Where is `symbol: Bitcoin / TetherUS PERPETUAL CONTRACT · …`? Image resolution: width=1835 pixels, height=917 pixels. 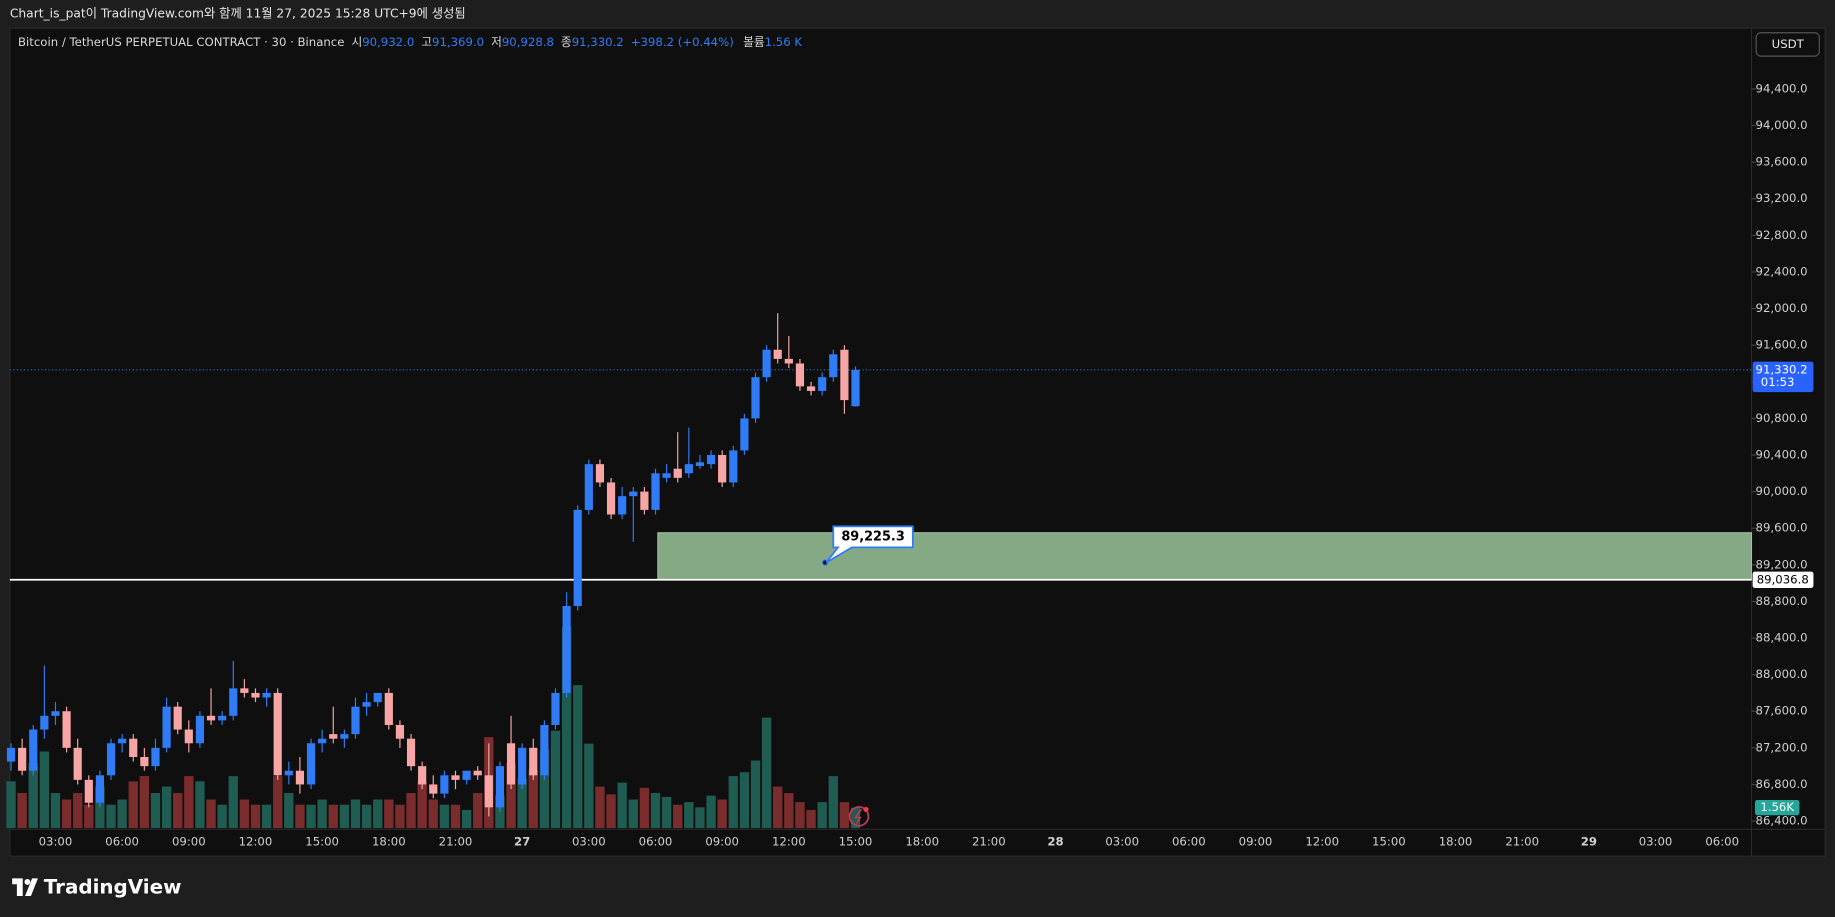 symbol: Bitcoin / TetherUS PERPETUAL CONTRACT · … is located at coordinates (181, 42).